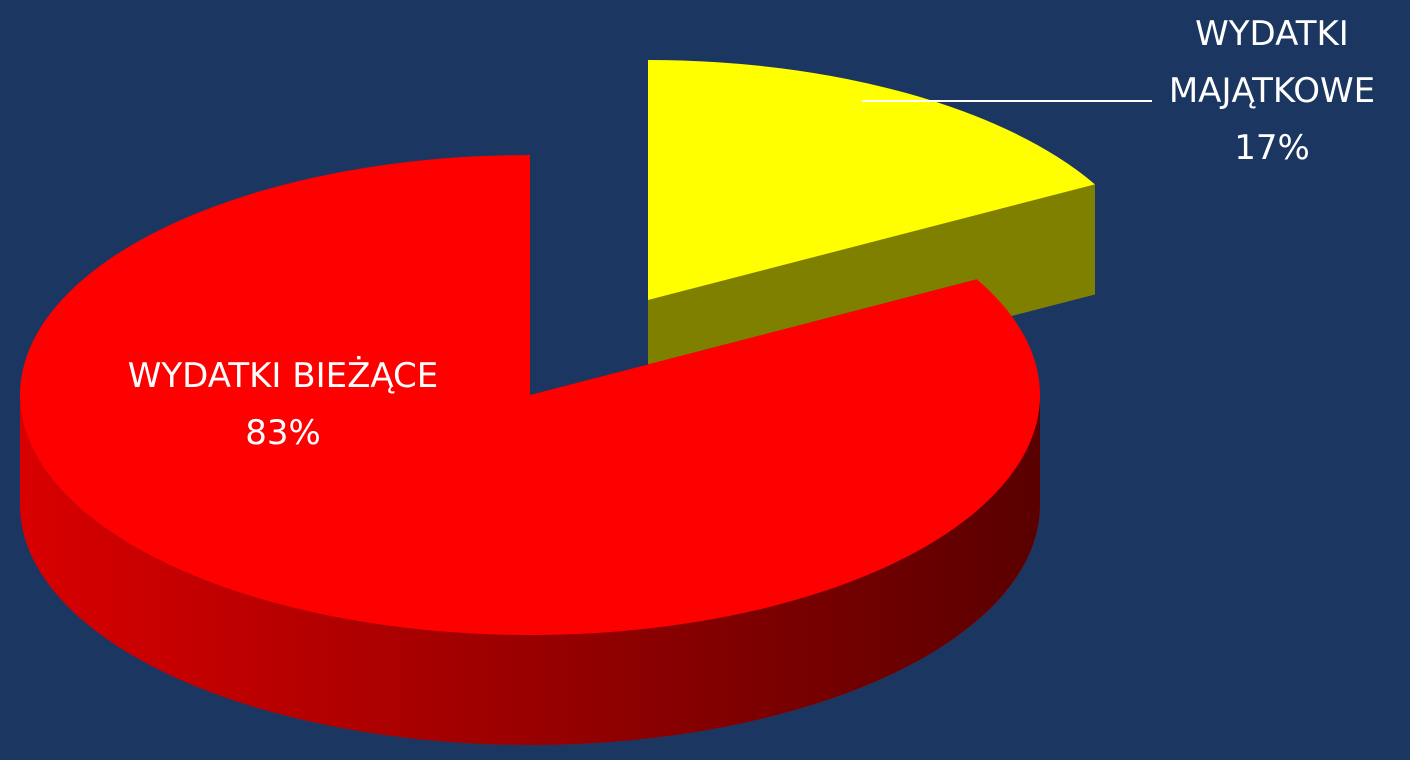 The image size is (1410, 760). What do you see at coordinates (283, 376) in the screenshot?
I see `category-label: WYDATKI BIEŻĄCE` at bounding box center [283, 376].